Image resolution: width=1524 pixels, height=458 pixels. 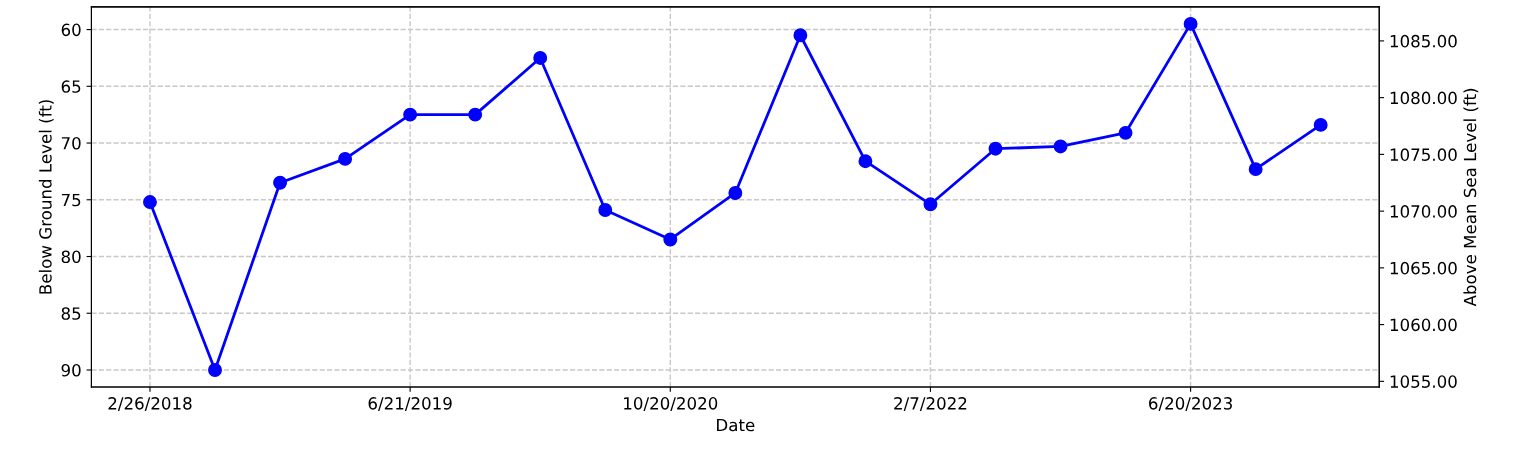 What do you see at coordinates (46, 197) in the screenshot?
I see `y-axis-title: Below Ground Level (ft)` at bounding box center [46, 197].